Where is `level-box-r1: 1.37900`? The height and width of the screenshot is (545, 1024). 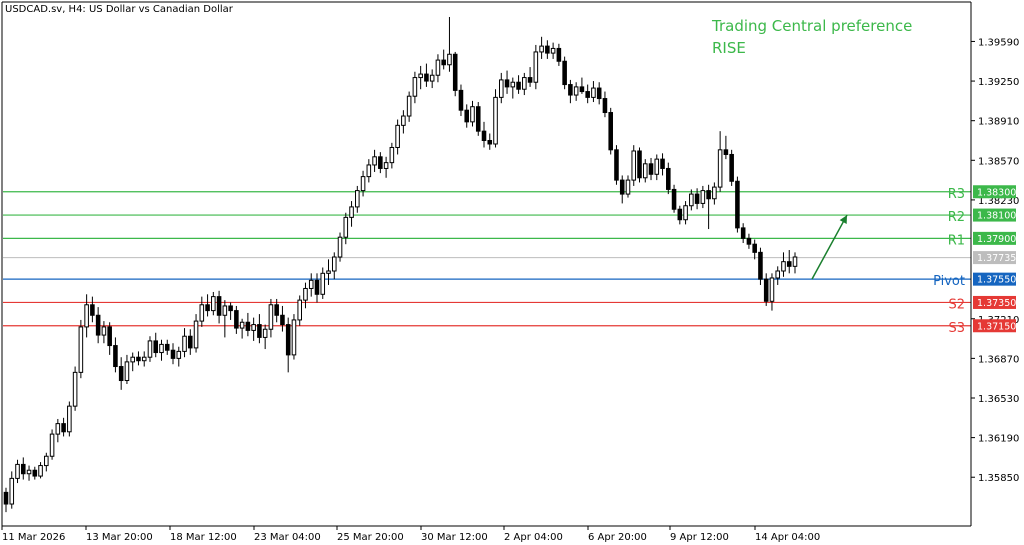
level-box-r1: 1.37900 is located at coordinates (994, 238).